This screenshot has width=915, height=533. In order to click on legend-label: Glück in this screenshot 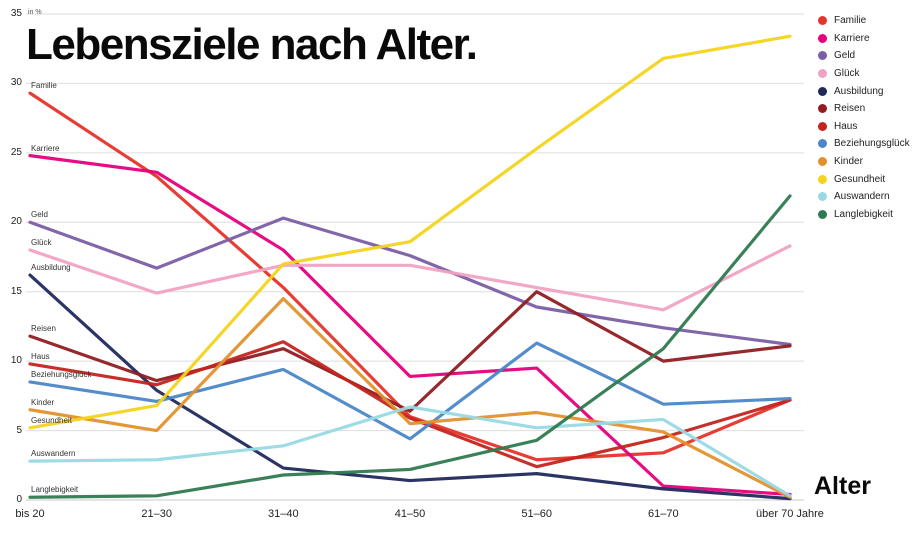, I will do `click(847, 74)`.